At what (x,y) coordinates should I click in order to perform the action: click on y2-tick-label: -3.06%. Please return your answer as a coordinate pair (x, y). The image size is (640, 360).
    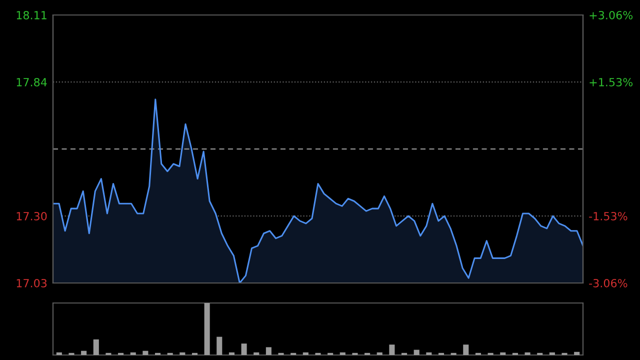
    Looking at the image, I should click on (608, 283).